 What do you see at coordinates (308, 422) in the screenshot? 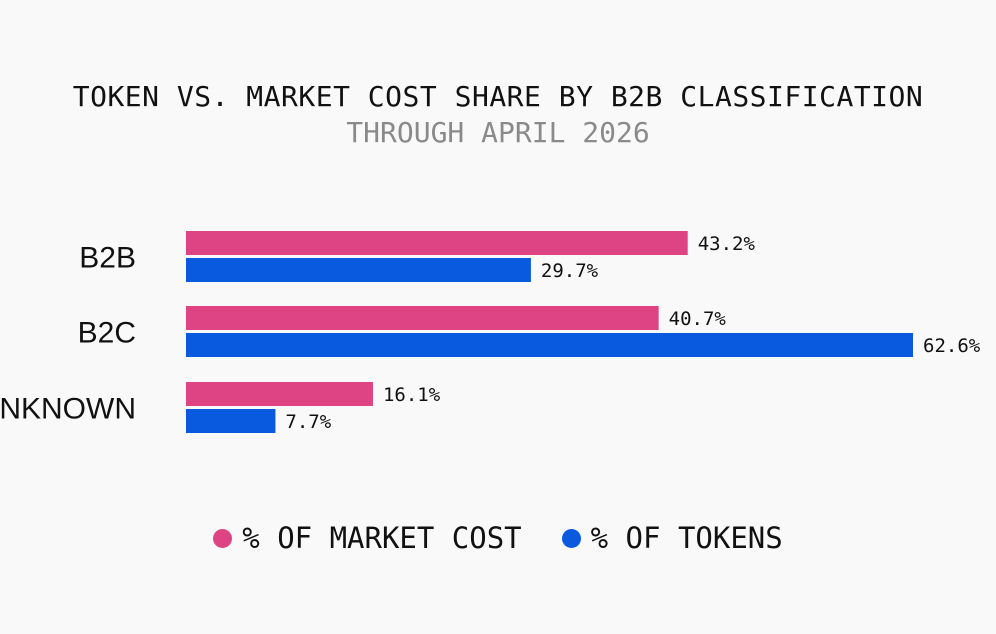
I see `value-label-tokens-unknown: 7.7%` at bounding box center [308, 422].